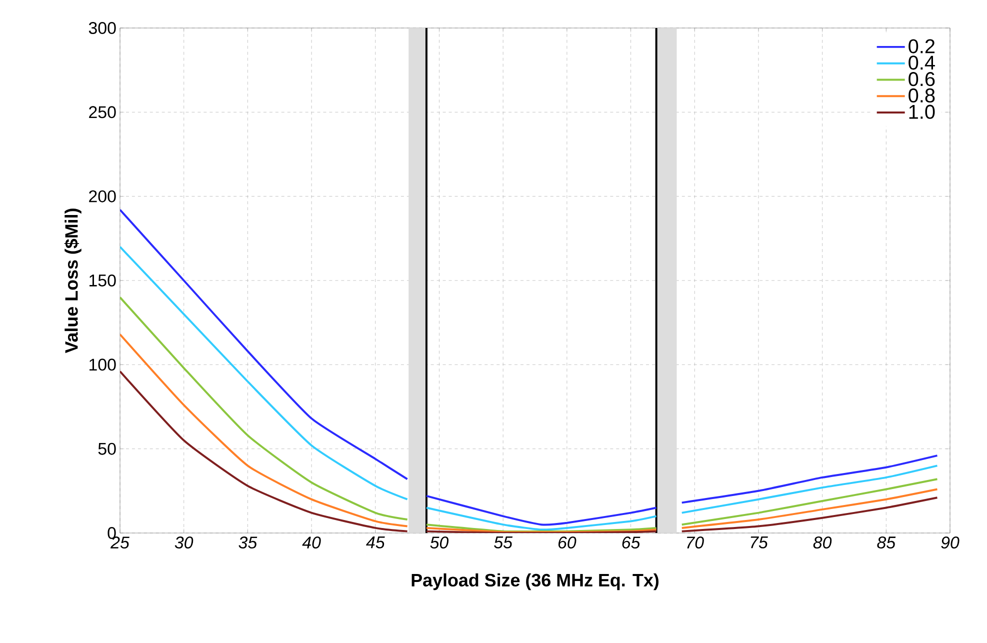  What do you see at coordinates (248, 542) in the screenshot?
I see `x-tick-label: 35` at bounding box center [248, 542].